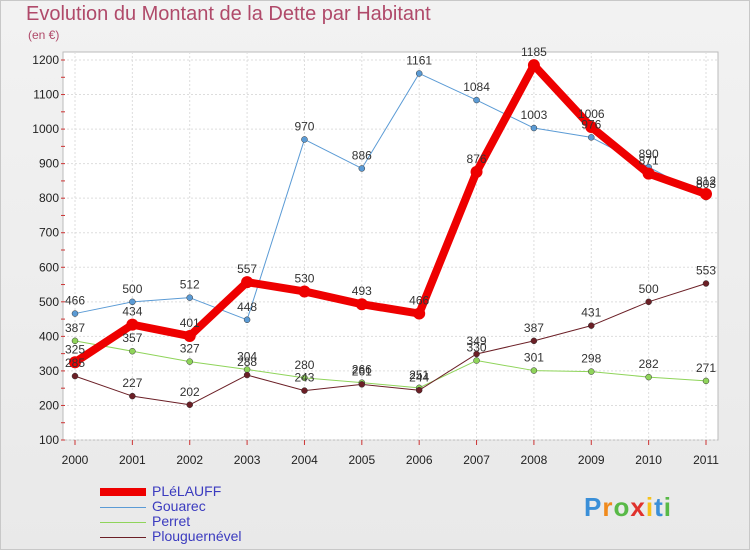 This screenshot has height=550, width=750. I want to click on y-tick-label: 1200, so click(45, 60).